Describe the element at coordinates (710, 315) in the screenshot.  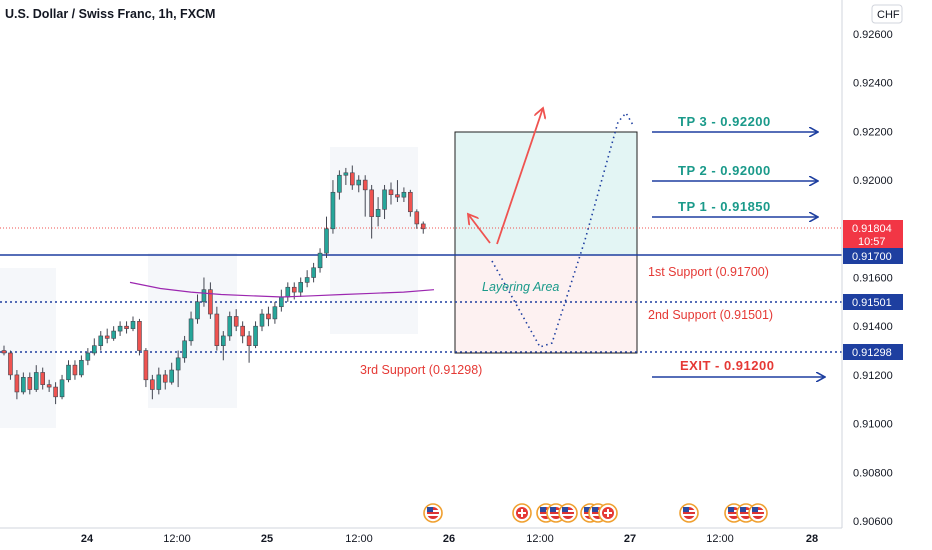
I see `support-2-label: 2nd Support (0.91501)` at that location.